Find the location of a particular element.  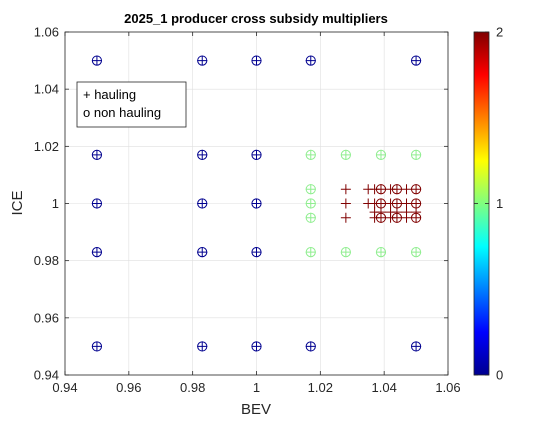

x-tick-label: 1.04 is located at coordinates (384, 387).